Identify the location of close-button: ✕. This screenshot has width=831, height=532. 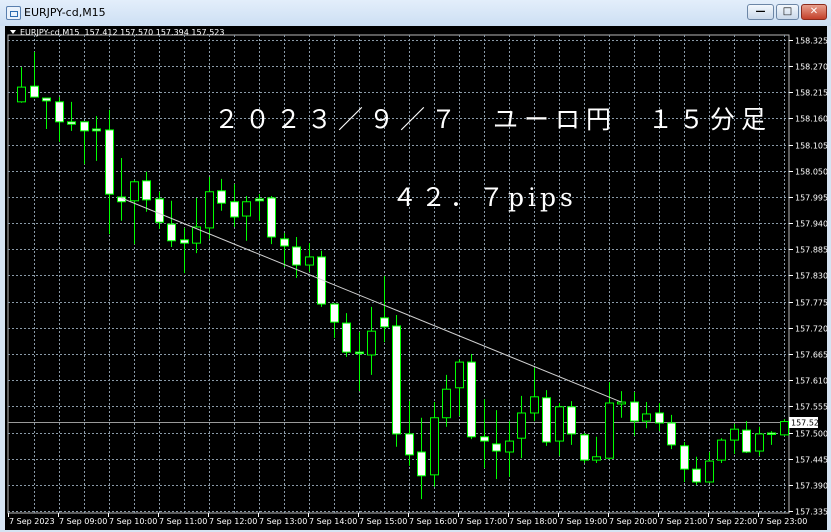
(814, 12).